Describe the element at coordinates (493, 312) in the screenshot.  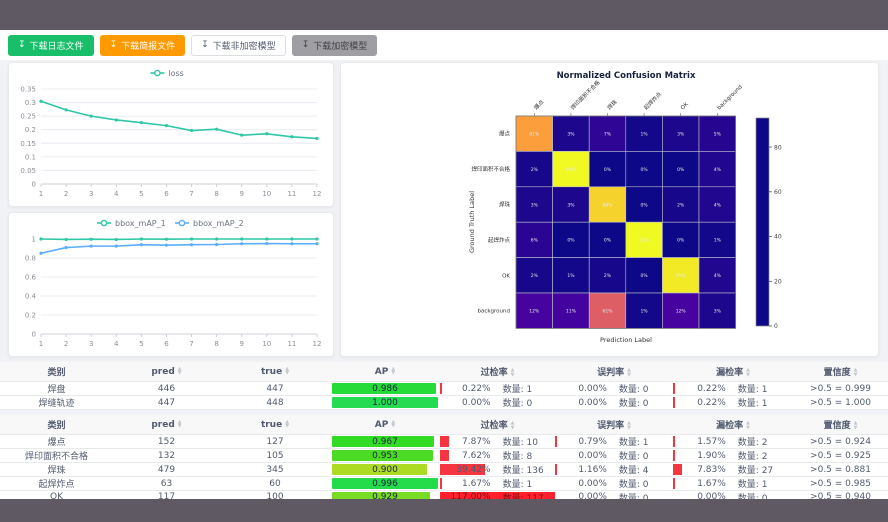
I see `matrix-row-label: background` at that location.